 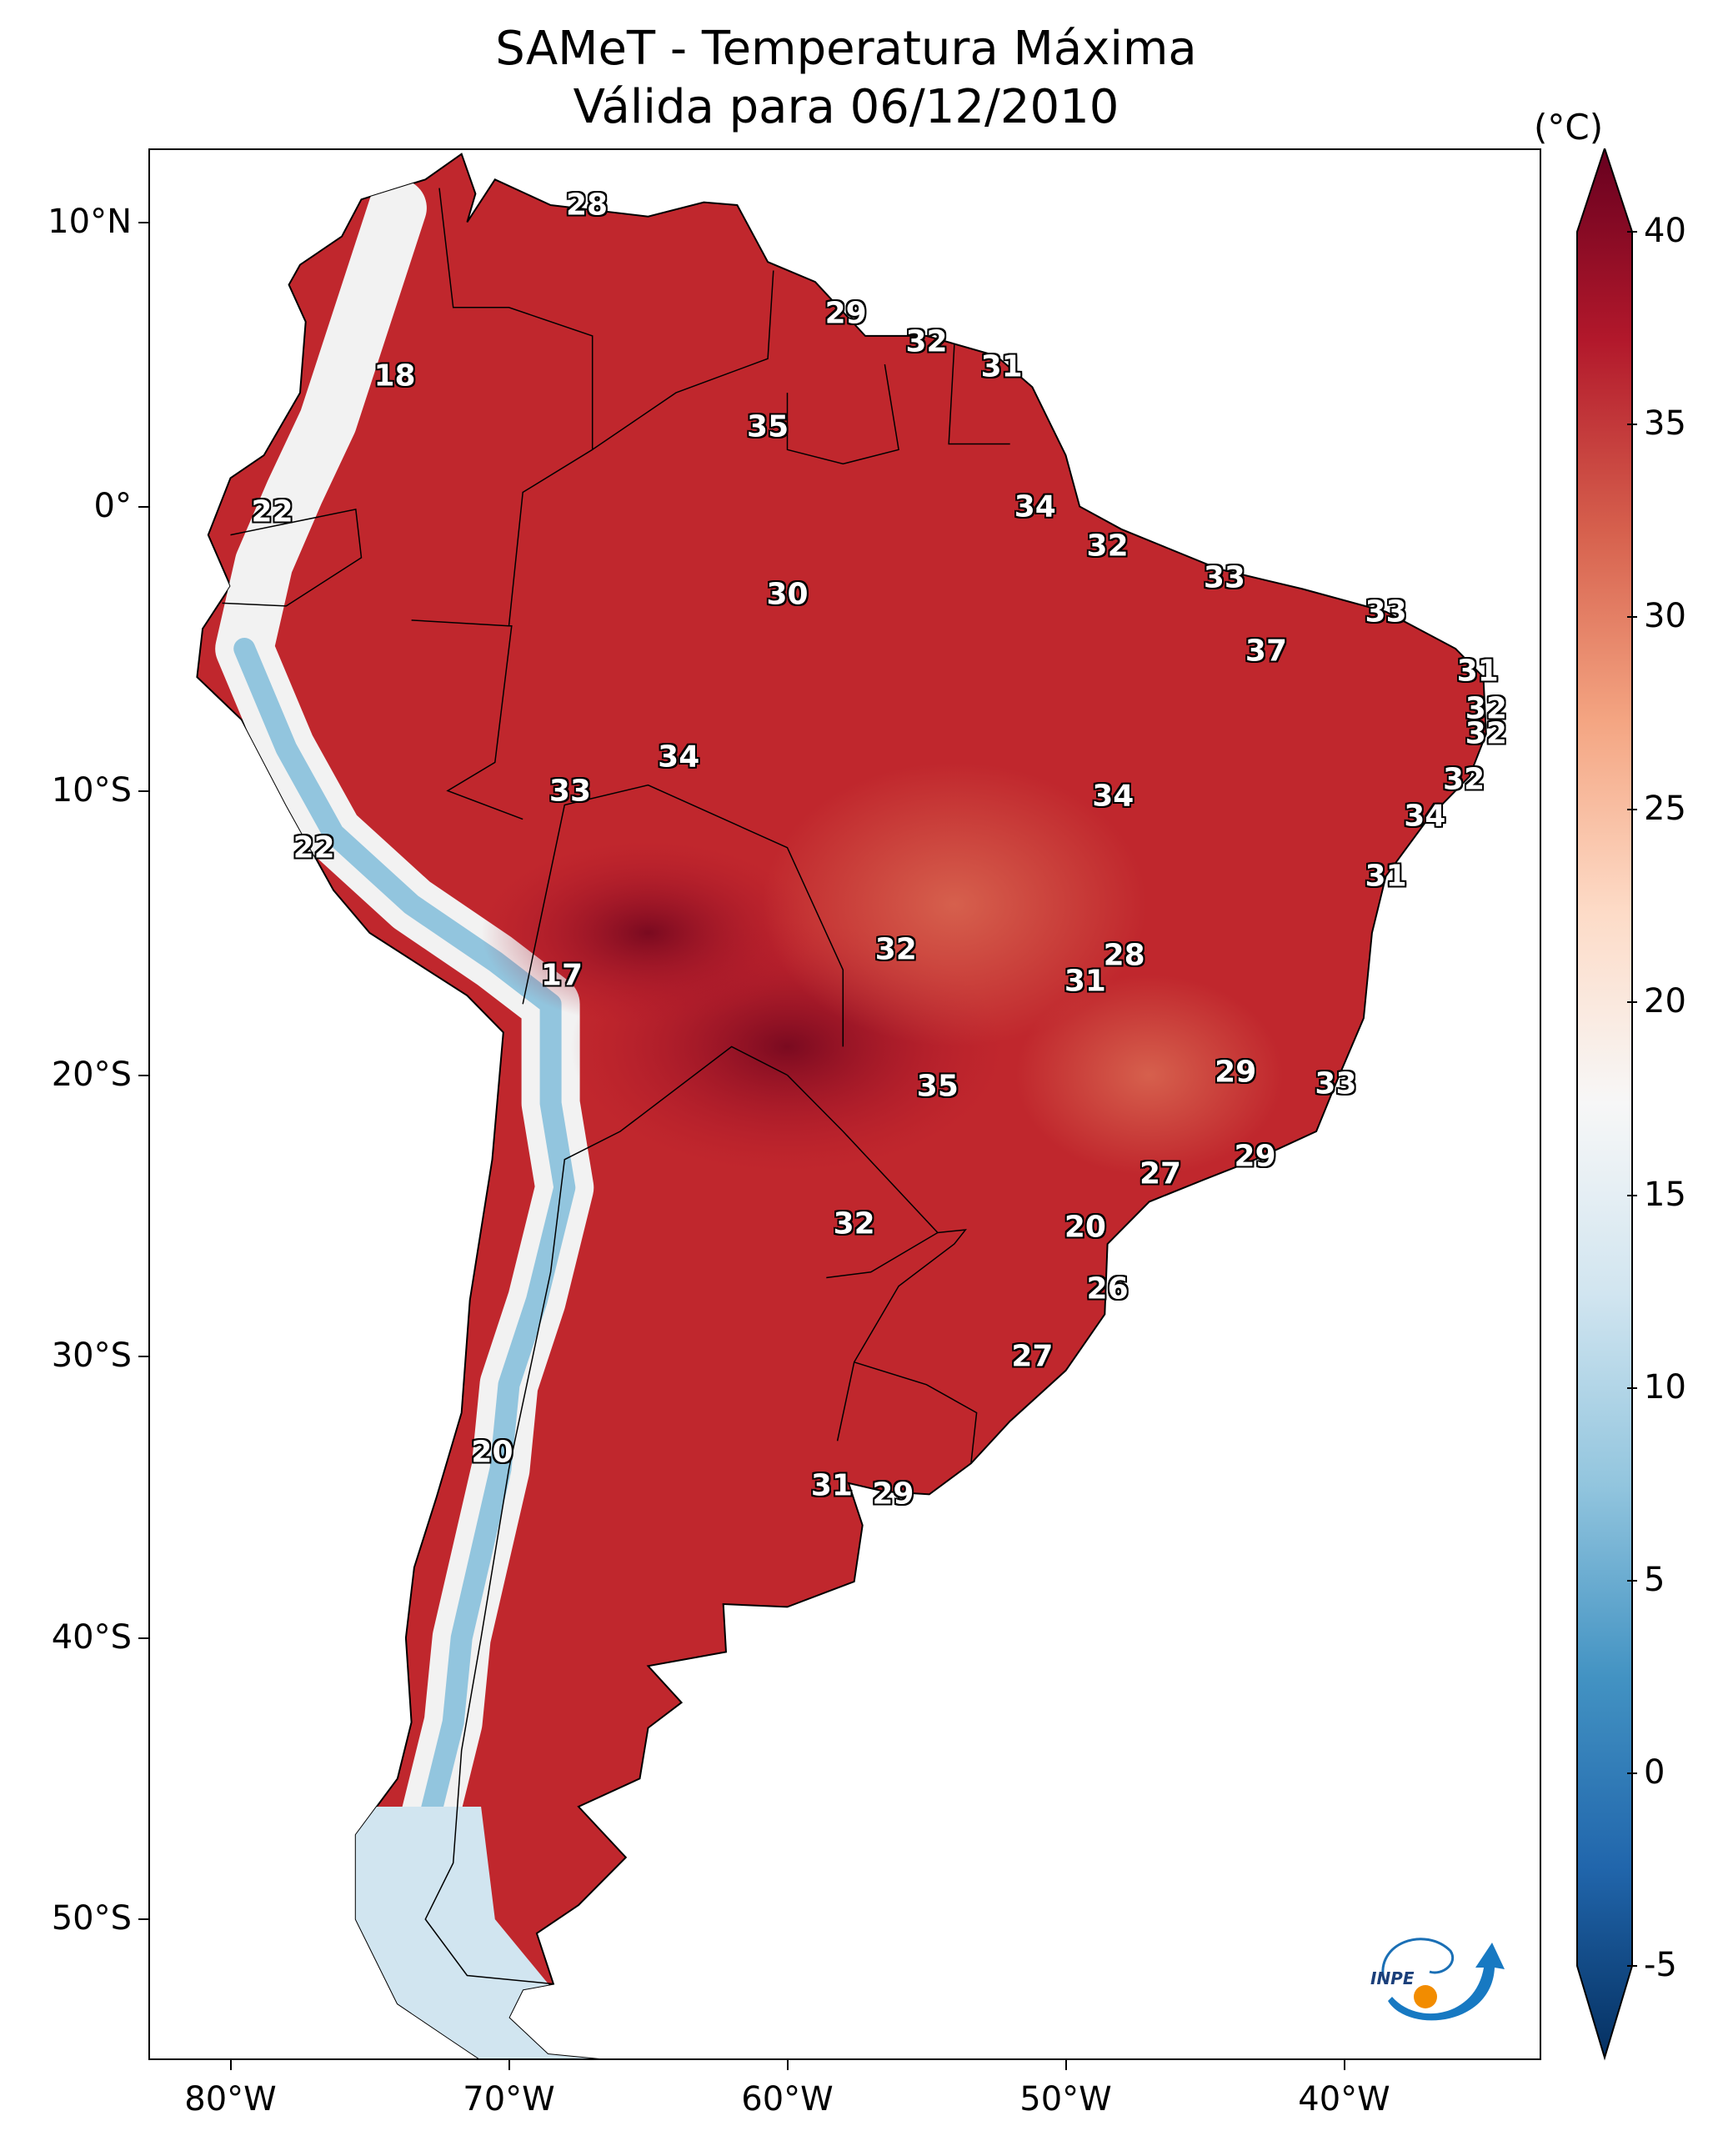 I want to click on city-temperature-label: 26, so click(x=1107, y=1288).